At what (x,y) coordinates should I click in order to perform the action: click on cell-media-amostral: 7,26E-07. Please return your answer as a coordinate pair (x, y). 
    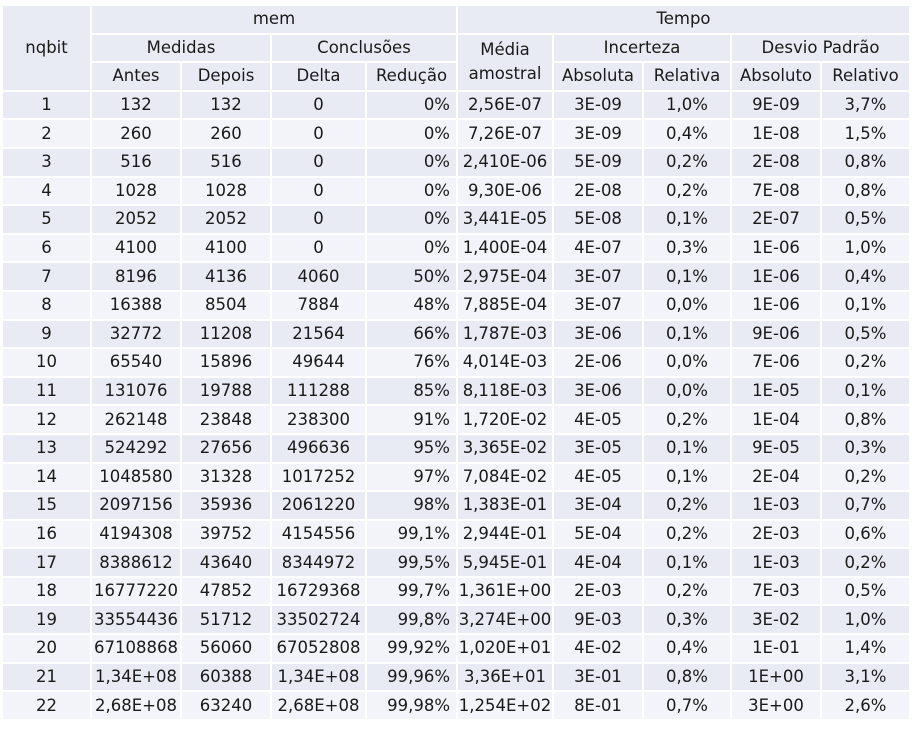
    Looking at the image, I should click on (505, 133).